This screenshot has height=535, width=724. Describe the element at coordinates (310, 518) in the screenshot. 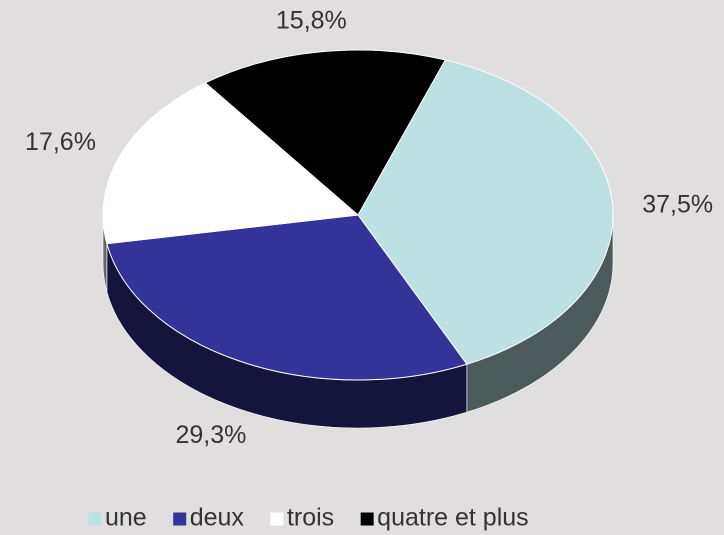

I see `legend-label: trois` at that location.